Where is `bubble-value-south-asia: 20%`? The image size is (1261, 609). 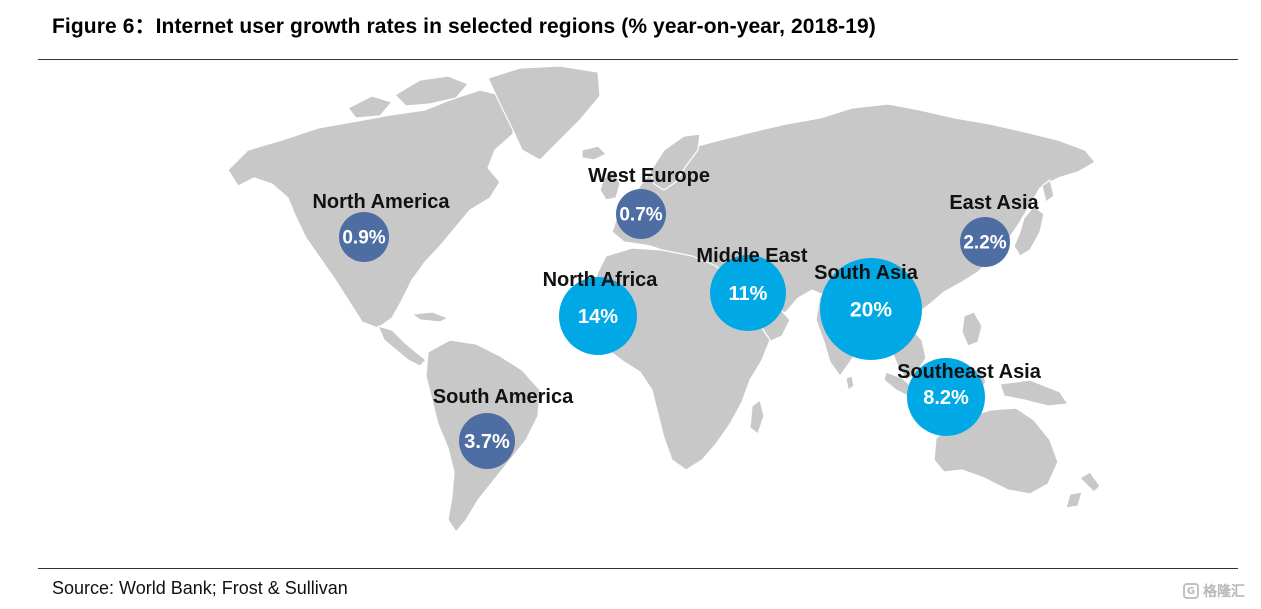 bubble-value-south-asia: 20% is located at coordinates (871, 309).